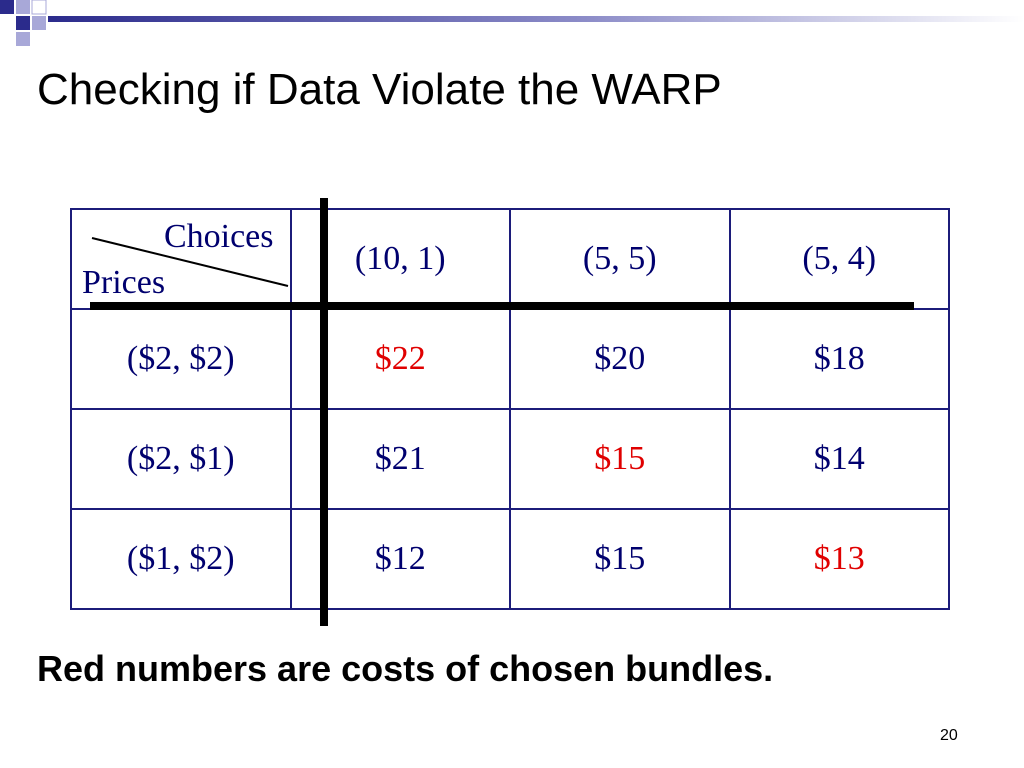 This screenshot has width=1024, height=768. What do you see at coordinates (949, 735) in the screenshot?
I see `page-number: 20` at bounding box center [949, 735].